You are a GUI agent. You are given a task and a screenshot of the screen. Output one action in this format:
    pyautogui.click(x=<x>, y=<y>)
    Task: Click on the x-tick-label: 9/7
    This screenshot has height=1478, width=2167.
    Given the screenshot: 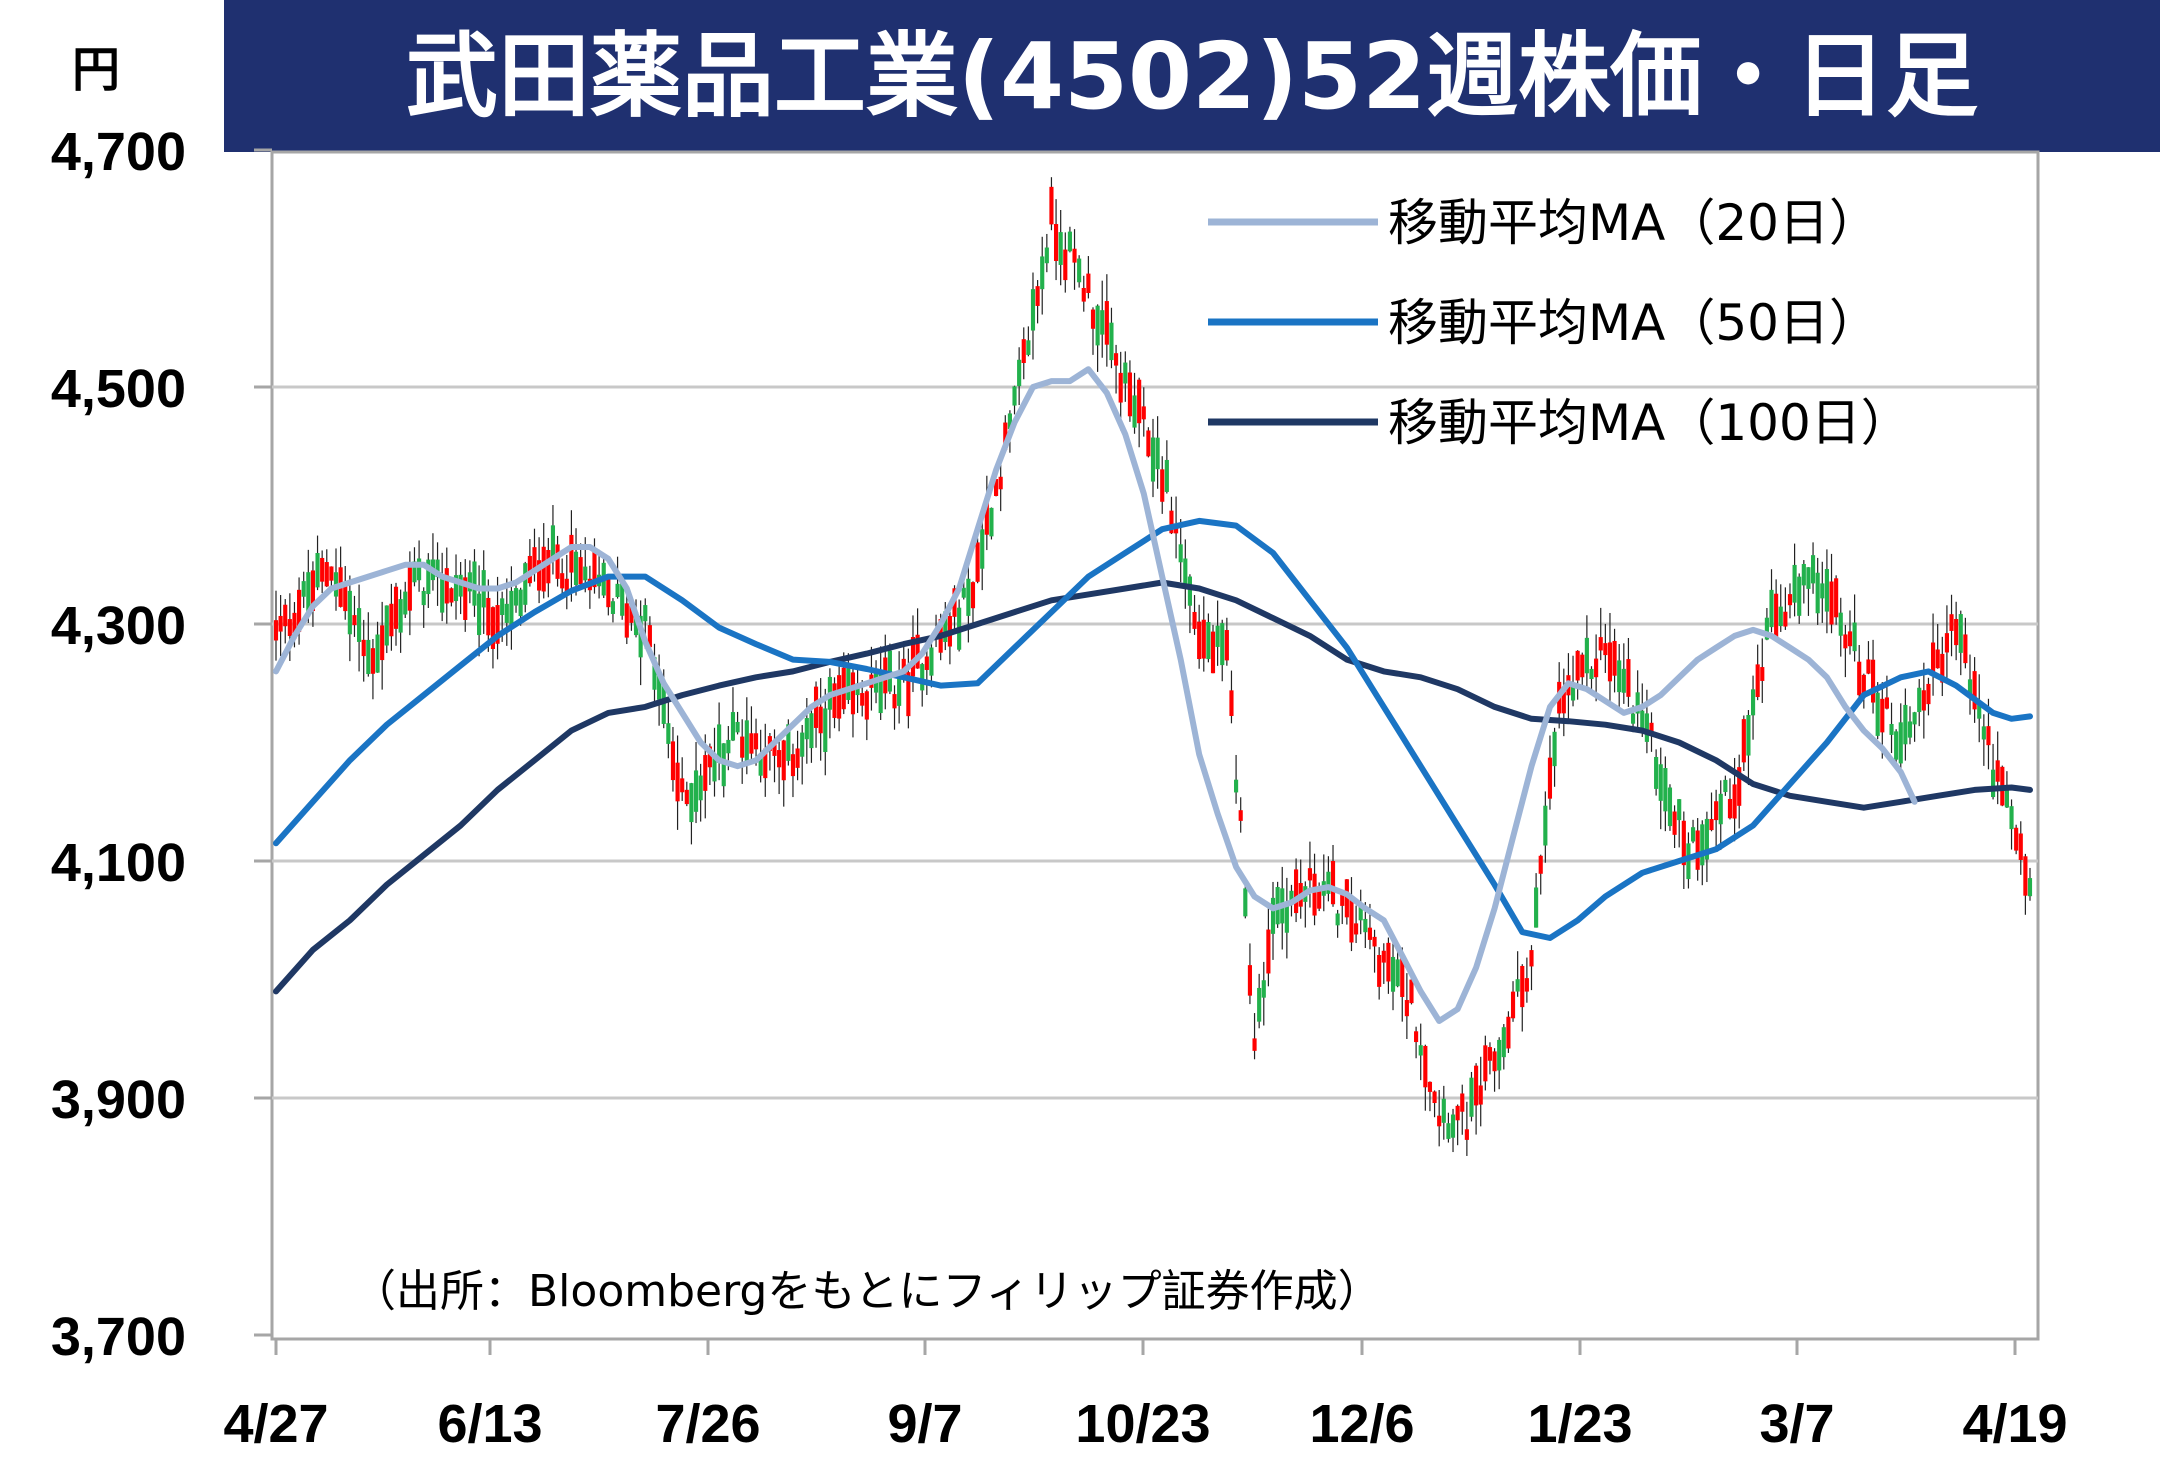 What is the action you would take?
    pyautogui.click(x=924, y=1424)
    